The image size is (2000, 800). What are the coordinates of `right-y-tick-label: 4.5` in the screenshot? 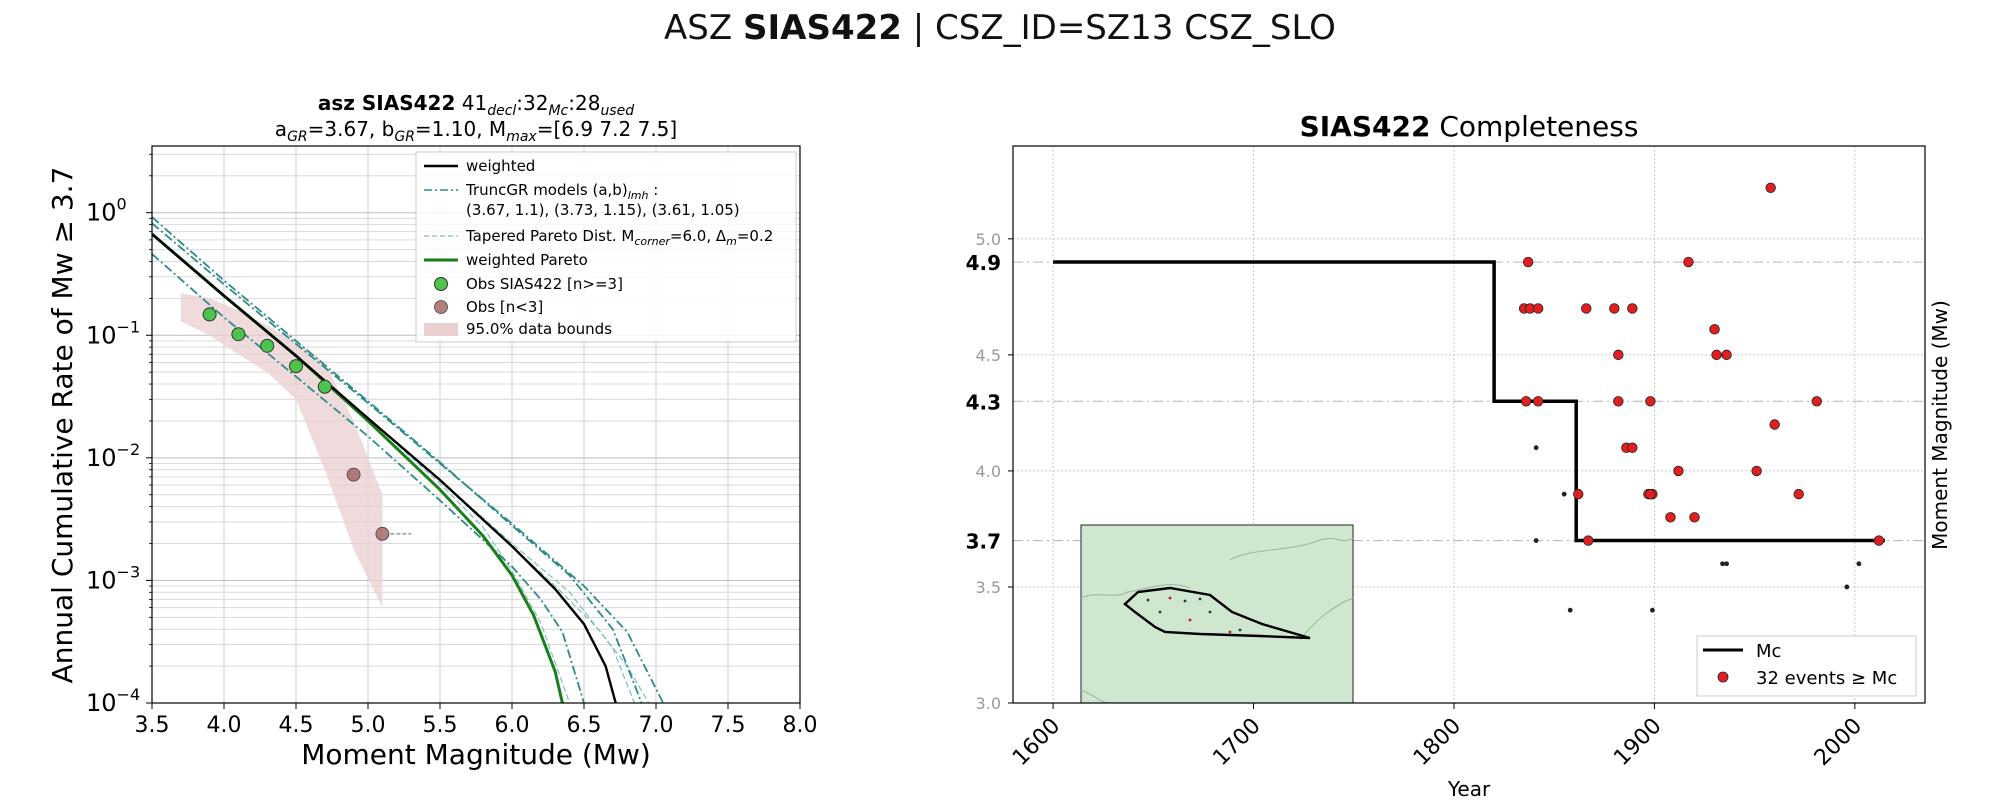 It's located at (988, 355).